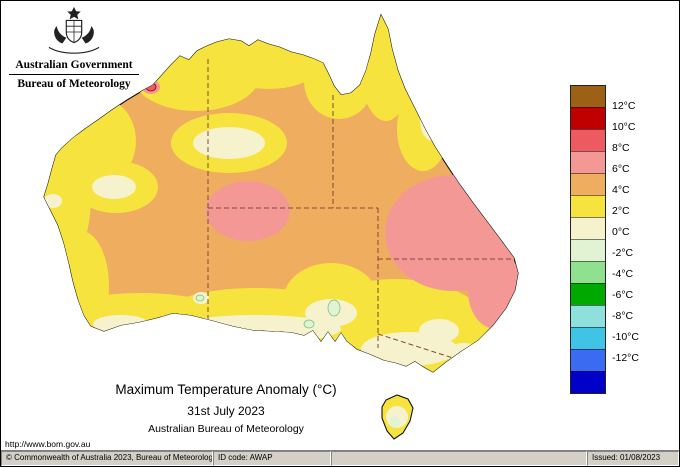 The height and width of the screenshot is (467, 680). I want to click on legend-label: 2°C, so click(621, 211).